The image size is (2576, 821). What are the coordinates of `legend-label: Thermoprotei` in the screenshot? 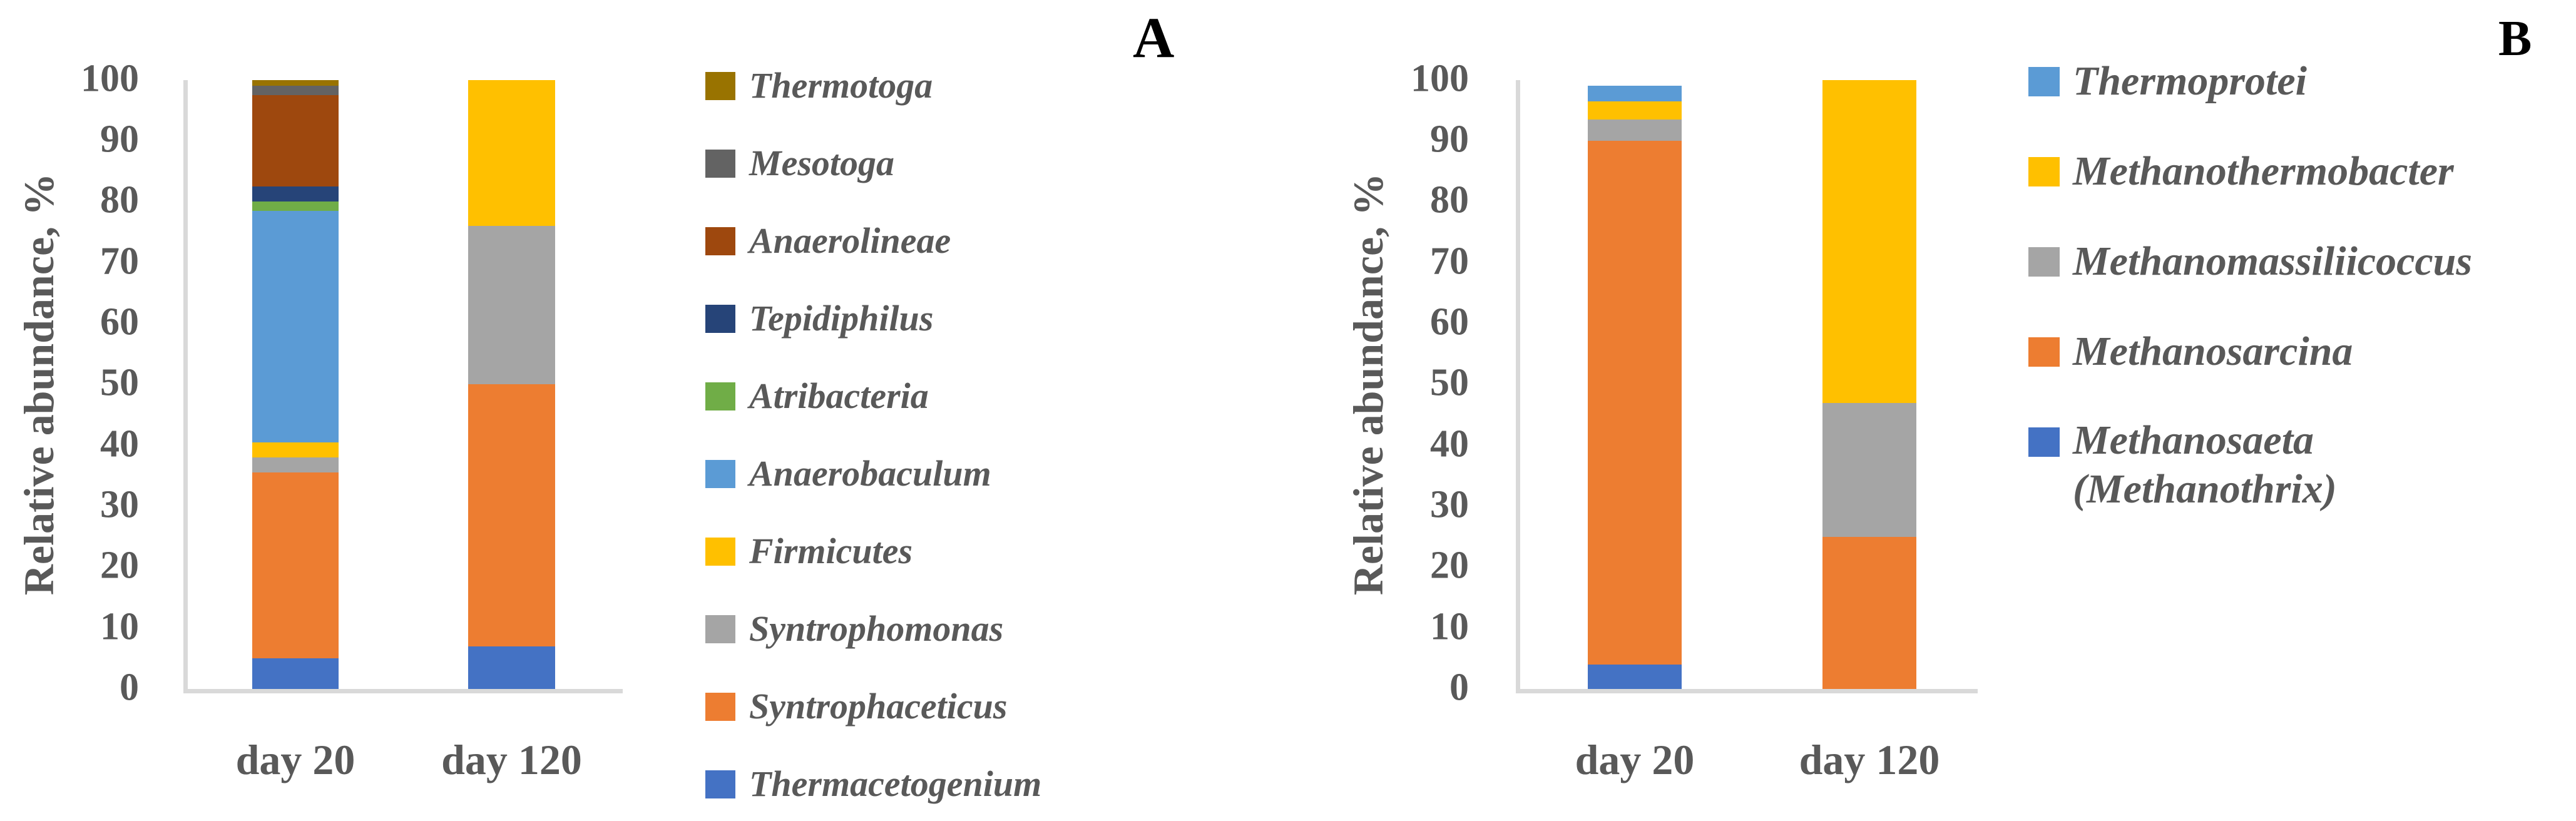 It's located at (2190, 81).